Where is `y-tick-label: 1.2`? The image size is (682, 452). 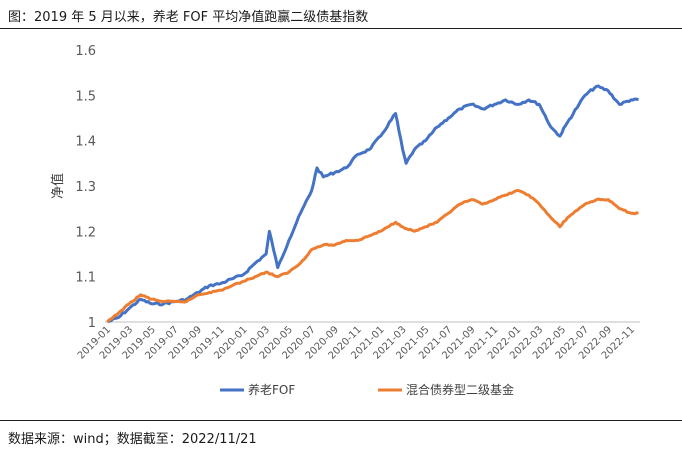
y-tick-label: 1.2 is located at coordinates (85, 232).